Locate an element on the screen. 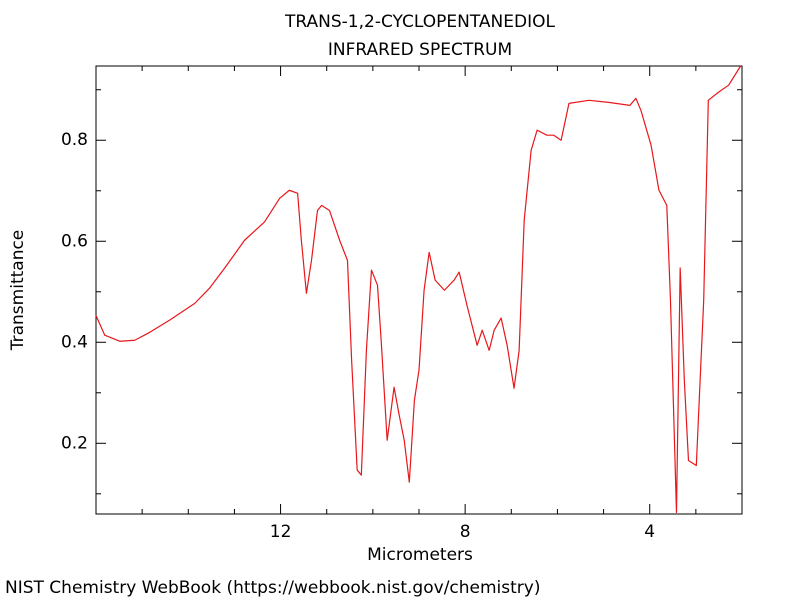  x-tick-label: 8 is located at coordinates (465, 532).